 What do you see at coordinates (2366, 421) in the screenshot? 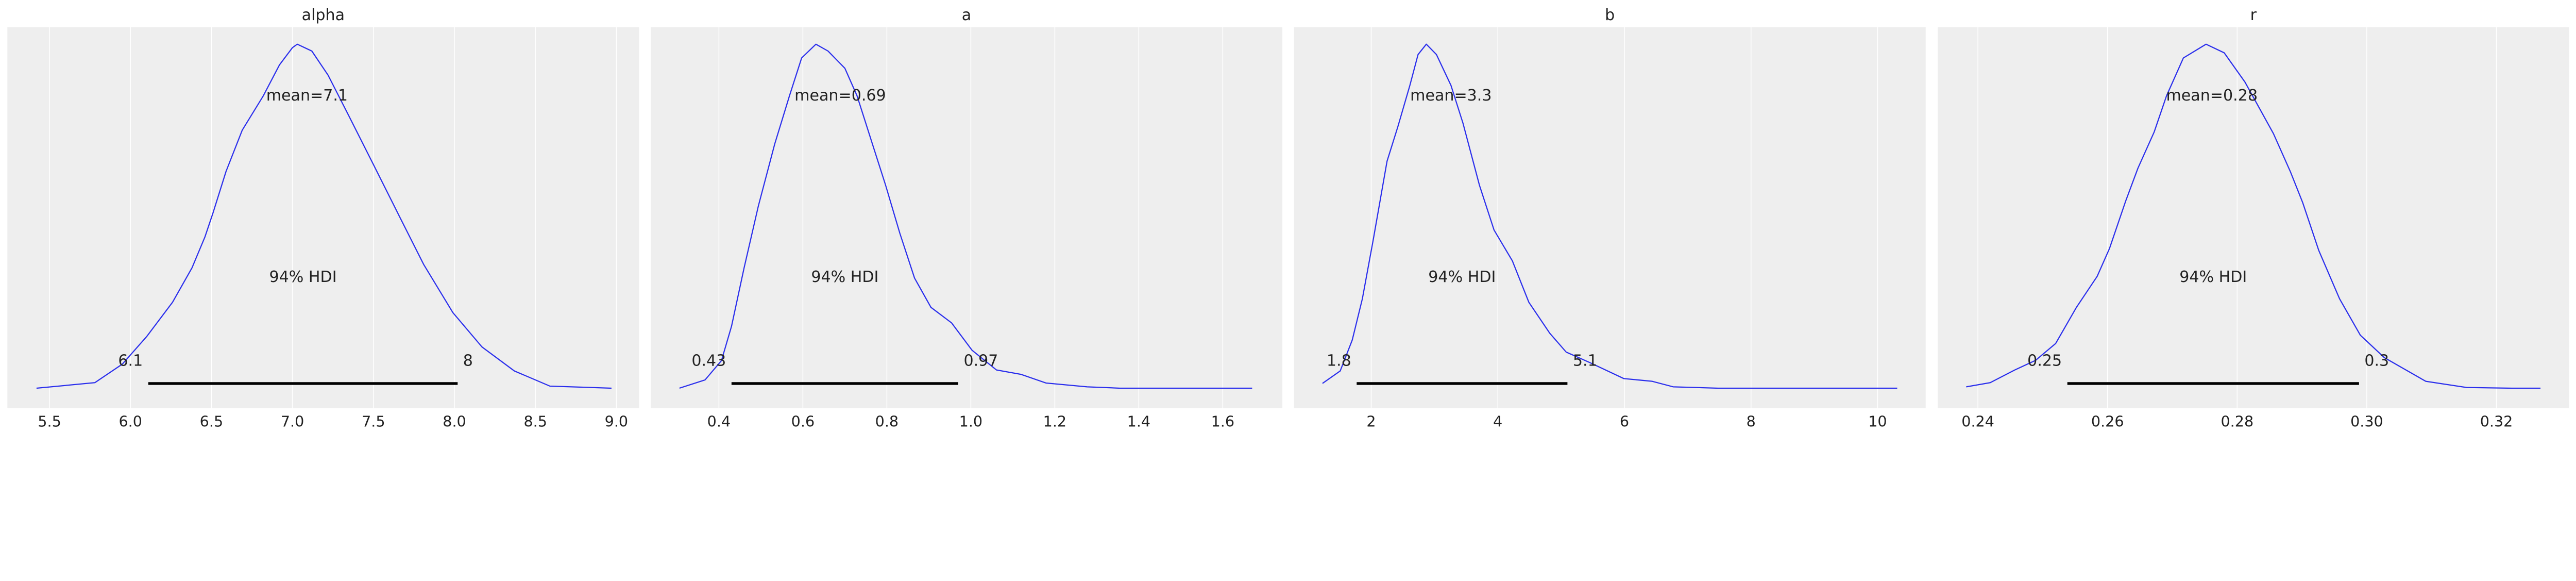
I see `x-tick-label: 0.30` at bounding box center [2366, 421].